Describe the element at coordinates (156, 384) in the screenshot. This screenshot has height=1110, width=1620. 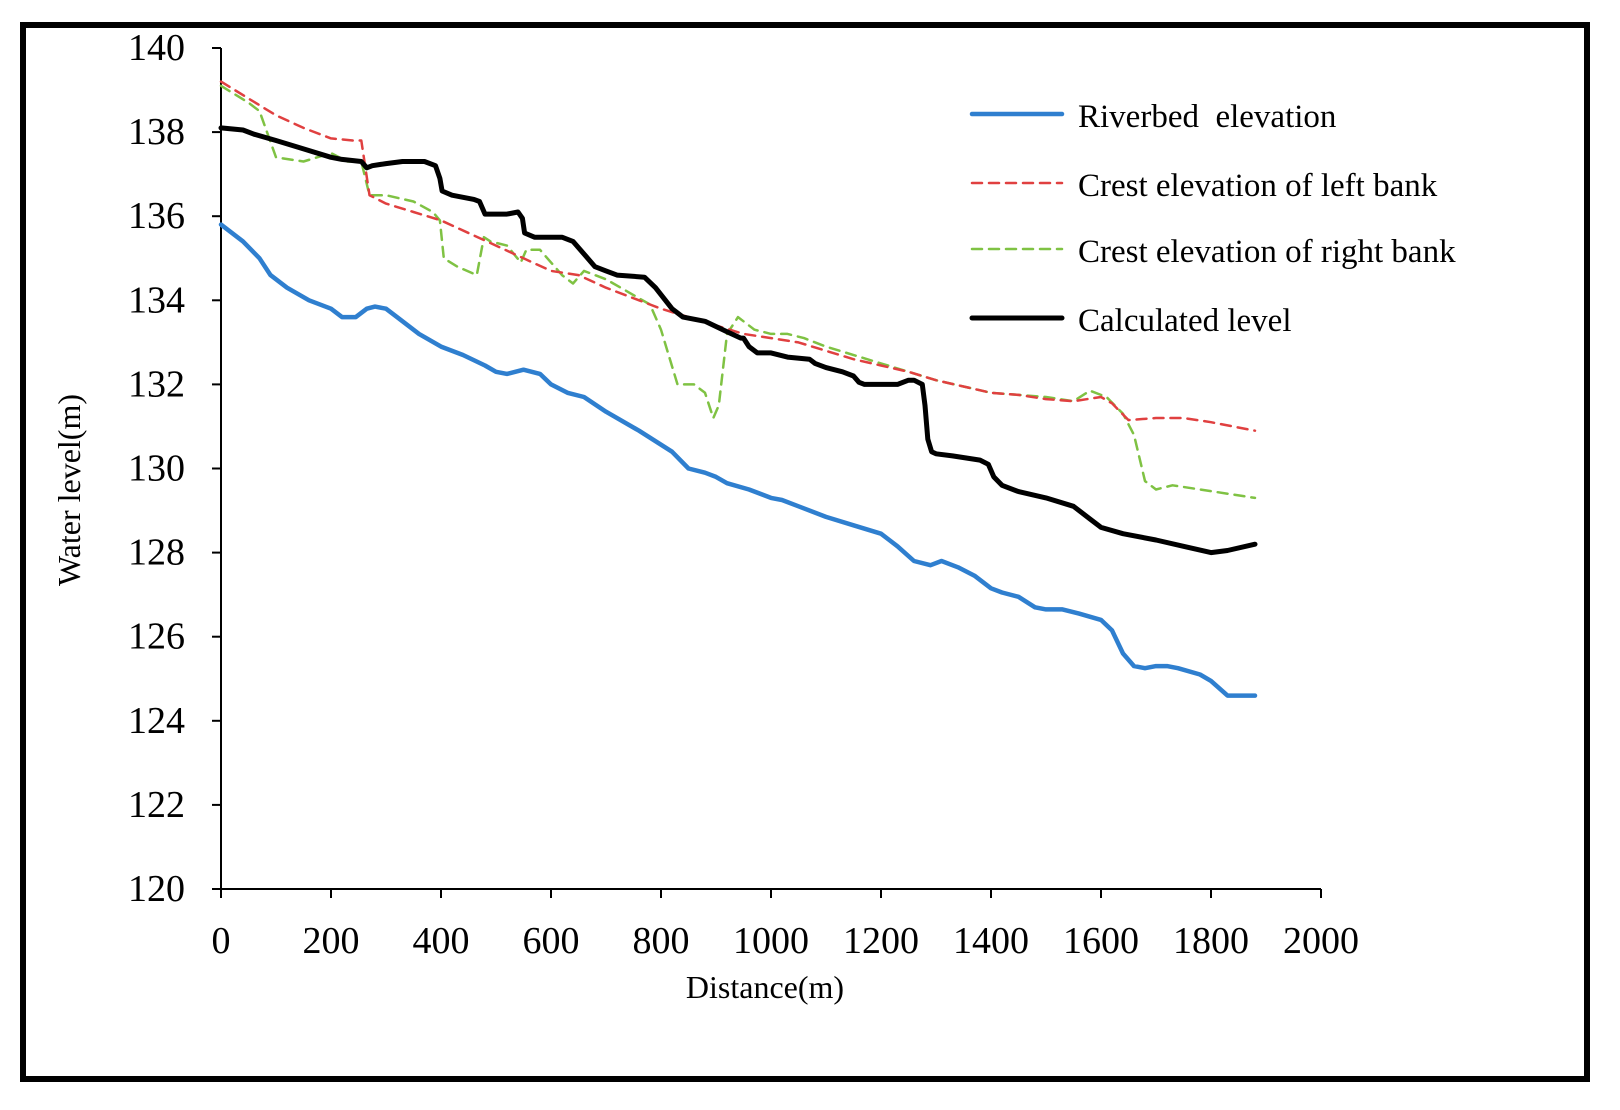
I see `y-tick-label: 132` at that location.